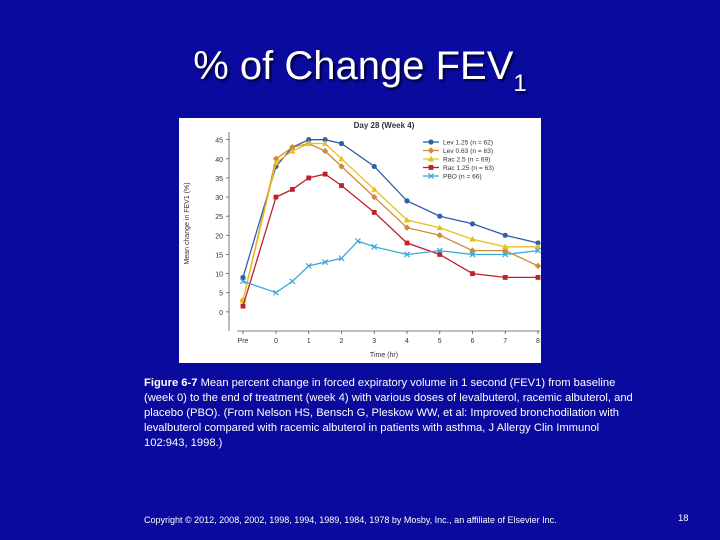  I want to click on slide-title: % of Change FEV1, so click(360, 70).